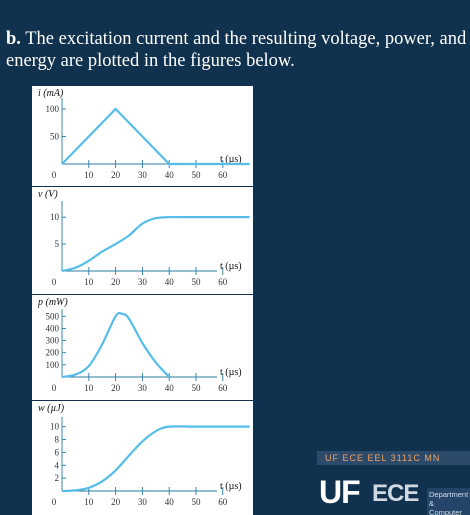  I want to click on power-plot: p (mW) 100 200 300 400 500 0 10 20 30 40 50 60 t (µs), so click(142, 347).